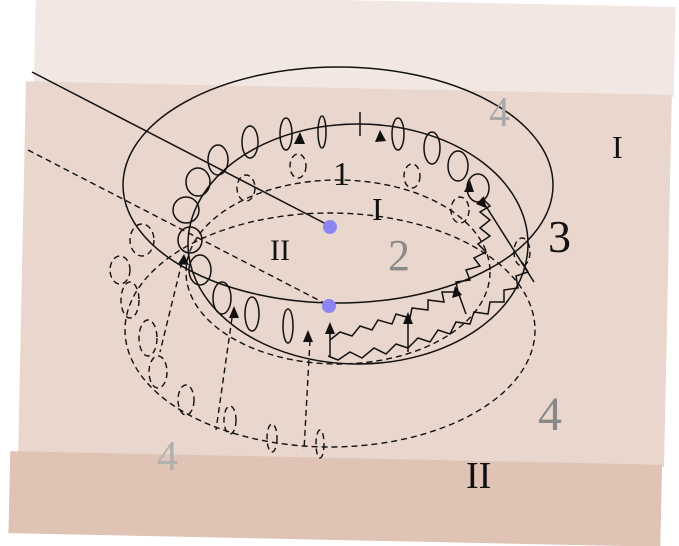 The image size is (679, 546). What do you see at coordinates (617, 147) in the screenshot?
I see `label-roman-I-top-right: I` at bounding box center [617, 147].